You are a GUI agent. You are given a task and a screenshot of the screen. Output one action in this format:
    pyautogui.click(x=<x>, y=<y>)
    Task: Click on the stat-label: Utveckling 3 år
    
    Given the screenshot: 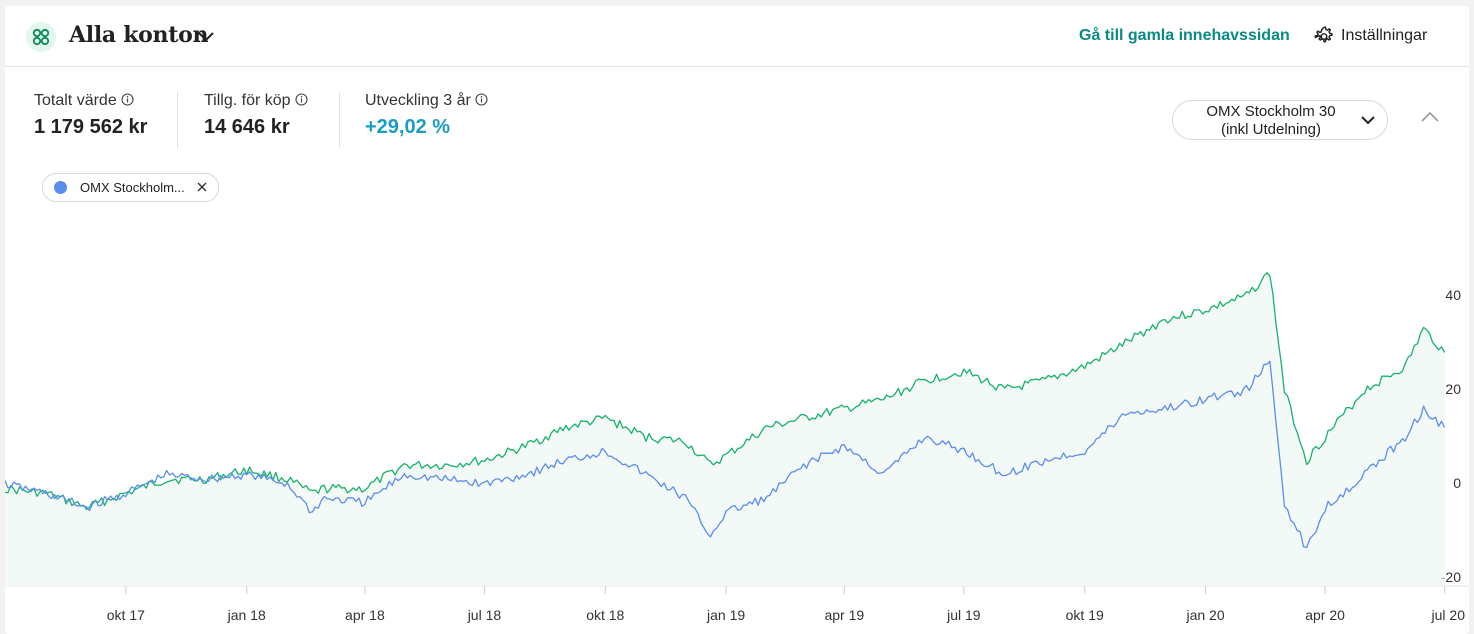 What is the action you would take?
    pyautogui.click(x=418, y=100)
    